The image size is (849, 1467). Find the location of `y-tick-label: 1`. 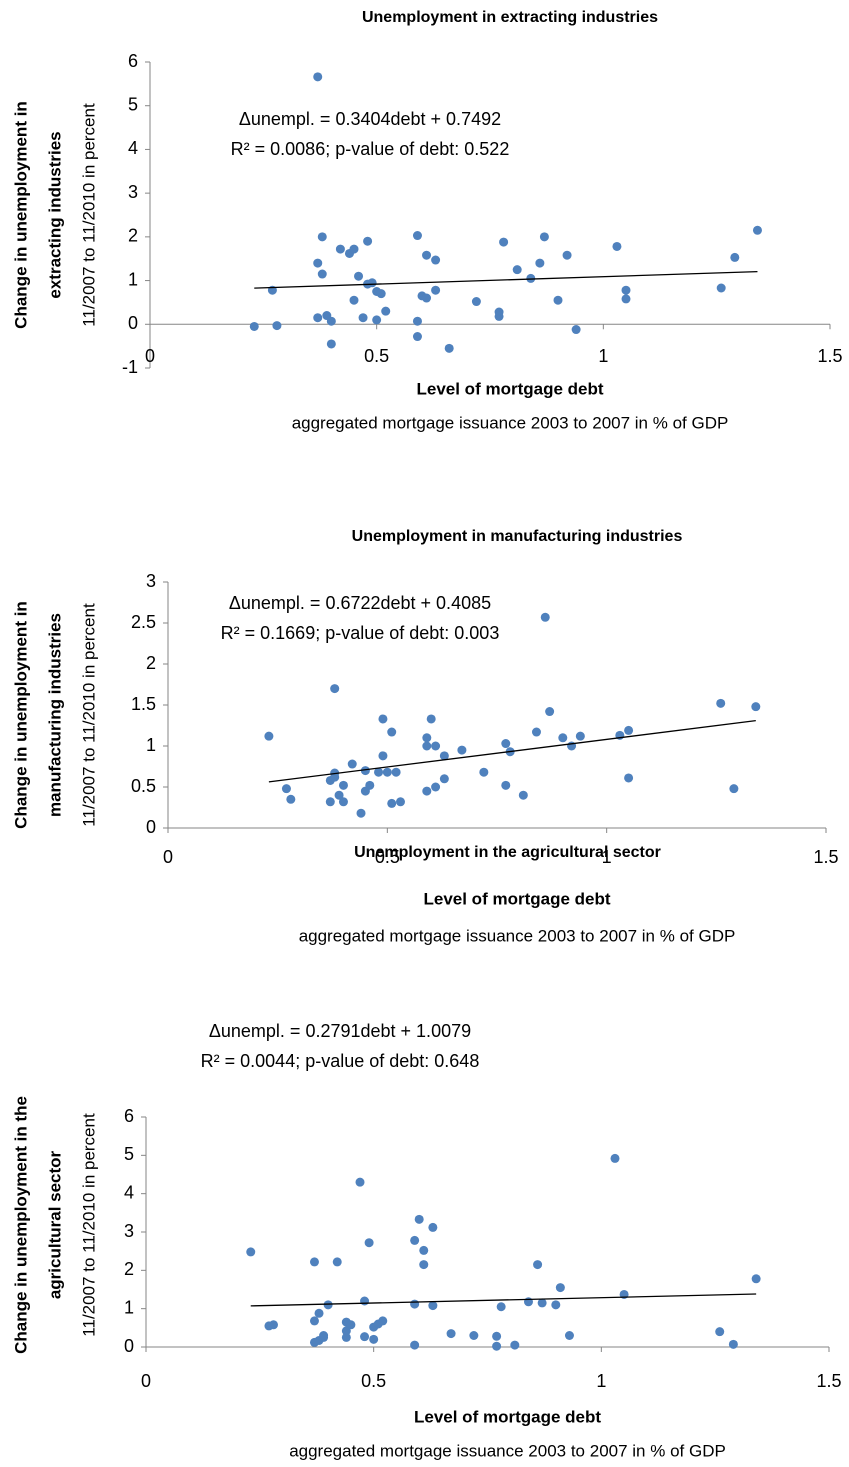

y-tick-label: 1 is located at coordinates (151, 745).